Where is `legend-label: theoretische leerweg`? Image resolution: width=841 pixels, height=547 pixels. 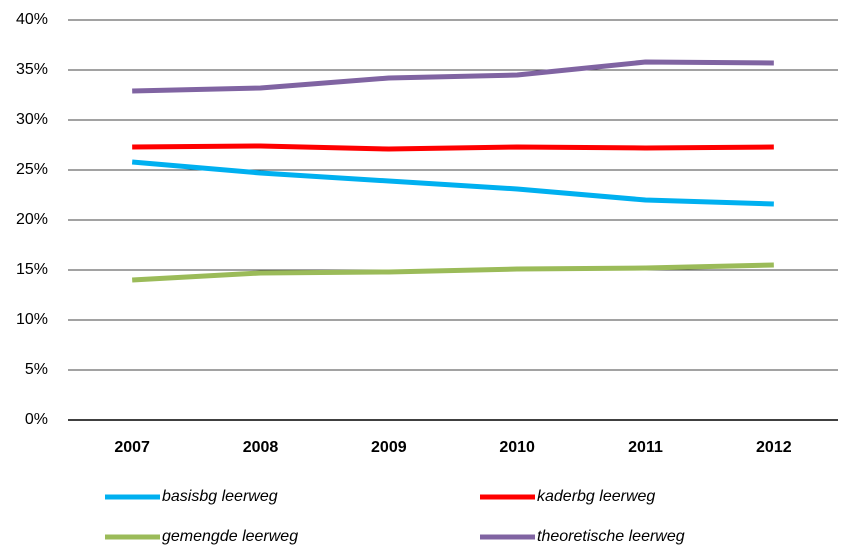
legend-label: theoretische leerweg is located at coordinates (611, 536).